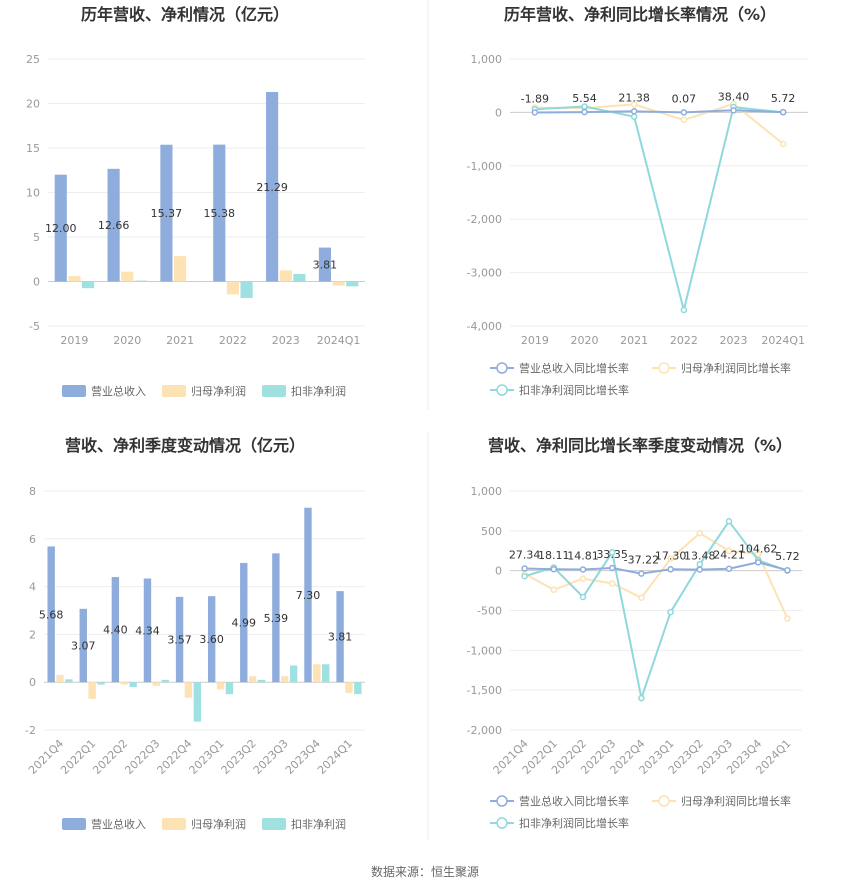 Image resolution: width=850 pixels, height=891 pixels. What do you see at coordinates (640, 445) in the screenshot?
I see `chart-title: 营收、净利同比增长率季度变动情况（%）` at bounding box center [640, 445].